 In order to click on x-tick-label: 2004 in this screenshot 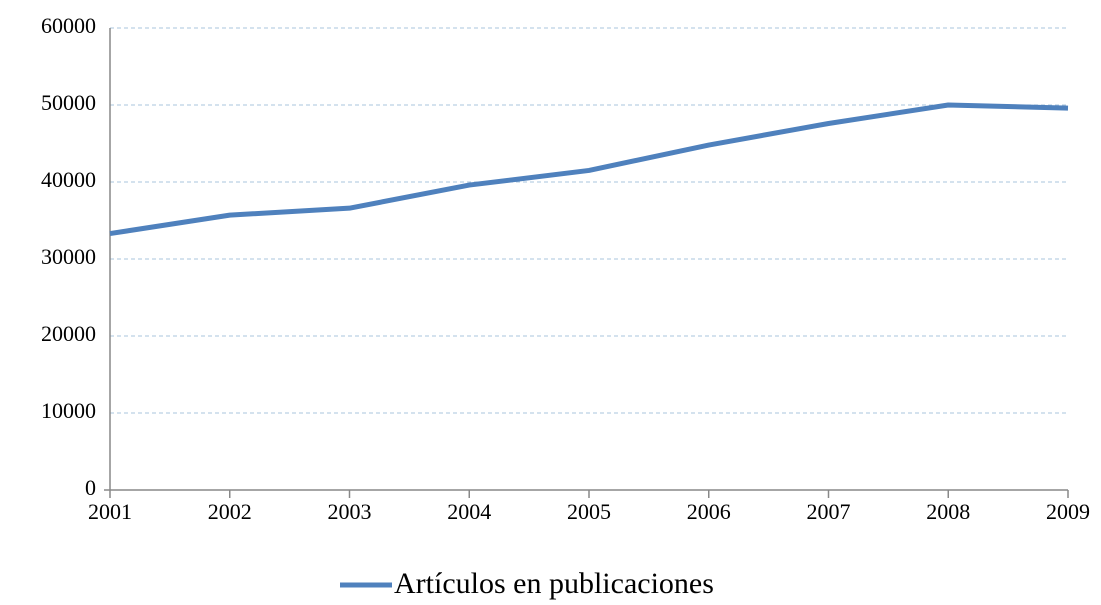, I will do `click(469, 511)`.